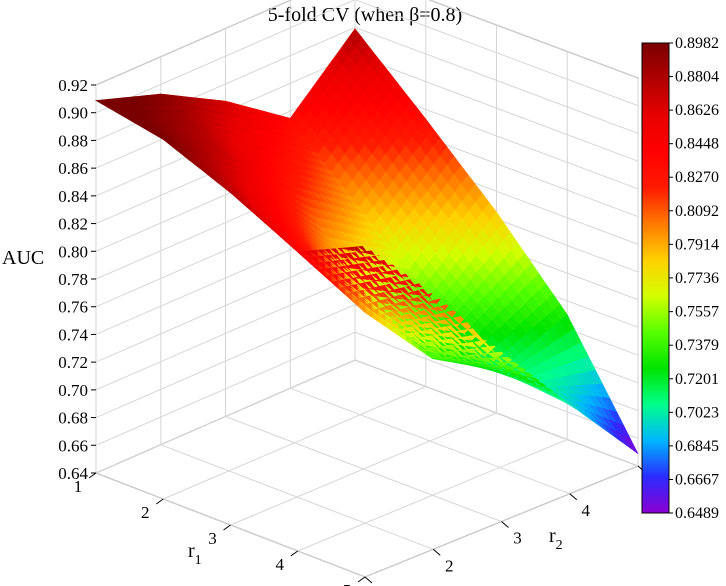  I want to click on colorbar-tick-label-14: 0.8982, so click(697, 43).